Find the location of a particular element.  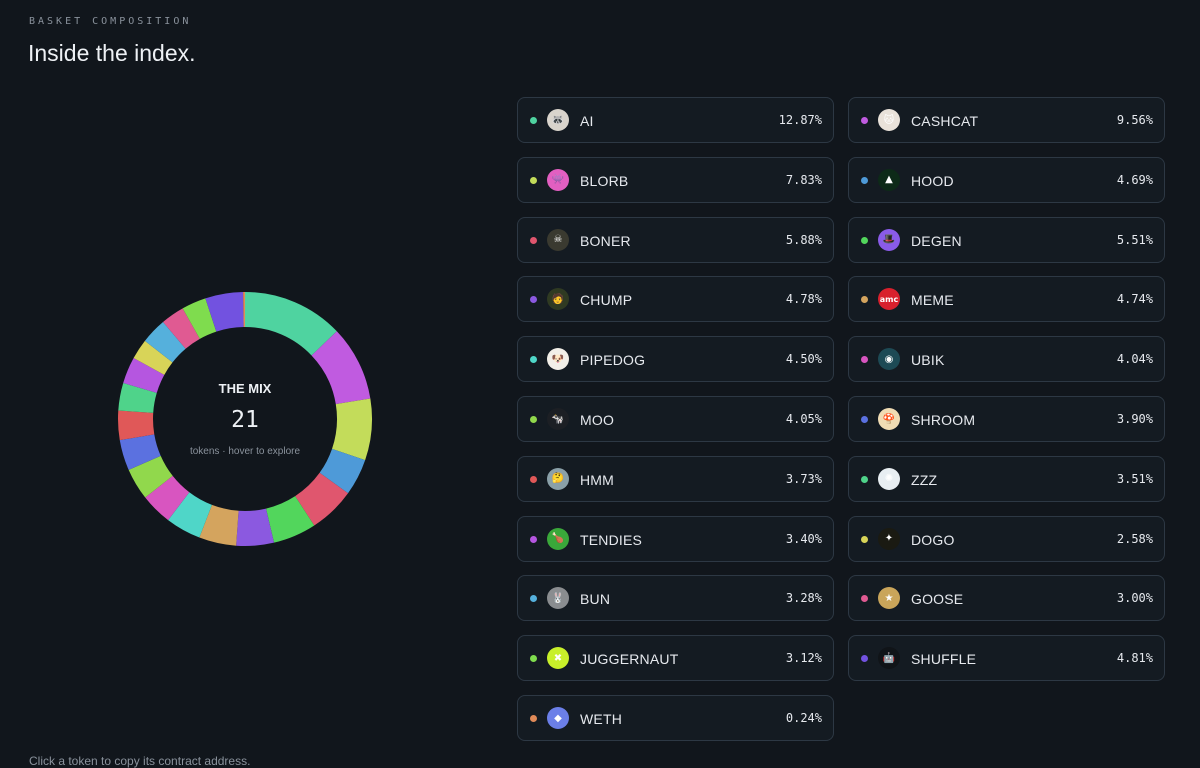

token-weight: 0.24% is located at coordinates (803, 718).